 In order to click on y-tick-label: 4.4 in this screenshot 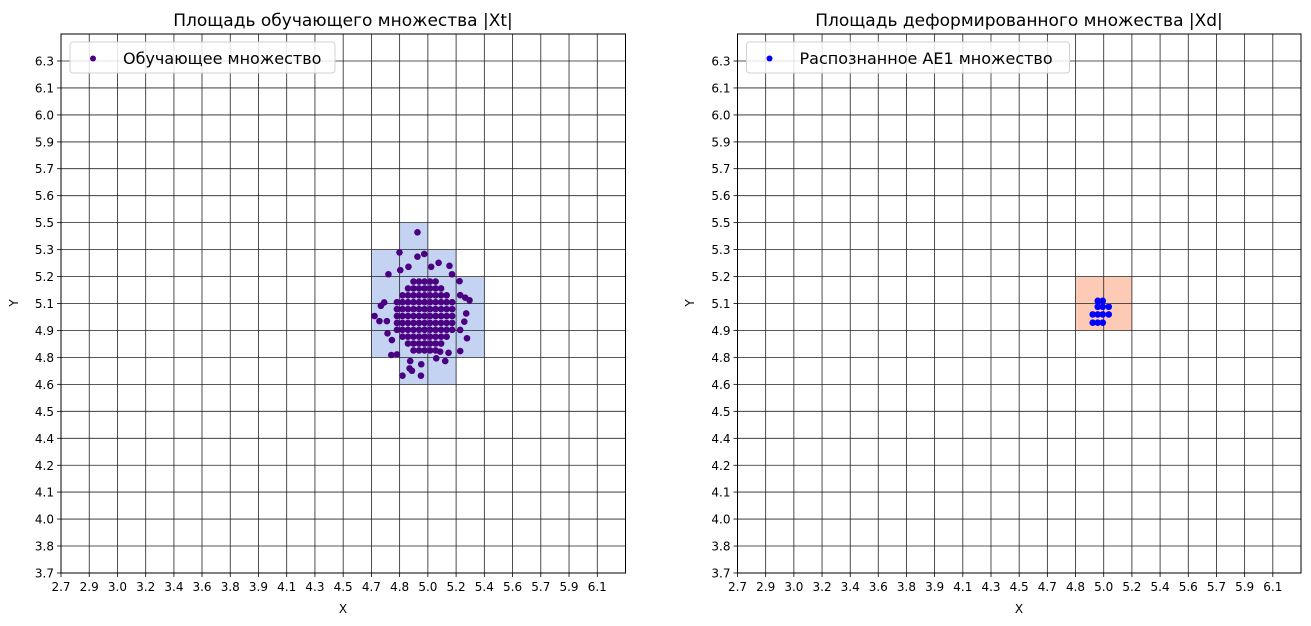, I will do `click(44, 439)`.